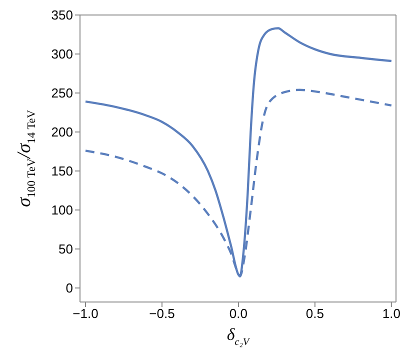 The height and width of the screenshot is (363, 407). Describe the element at coordinates (238, 314) in the screenshot. I see `x-tick-label: 0.0` at that location.